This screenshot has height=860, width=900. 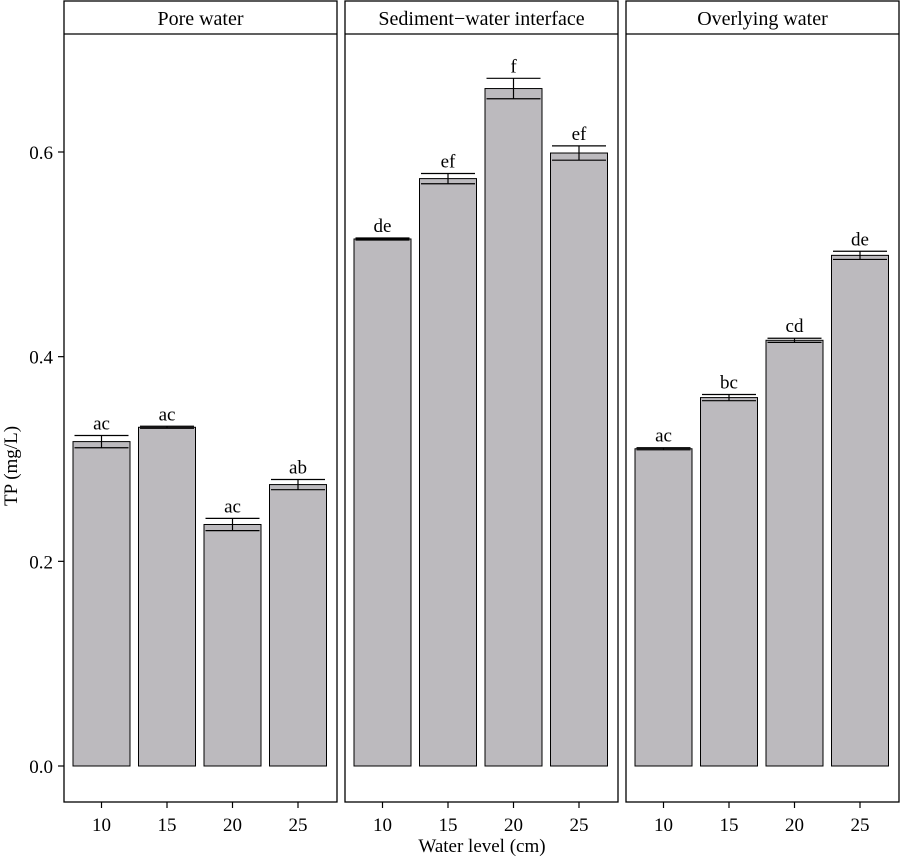 I want to click on y-axis-title: TP (mg/L), so click(x=11, y=466).